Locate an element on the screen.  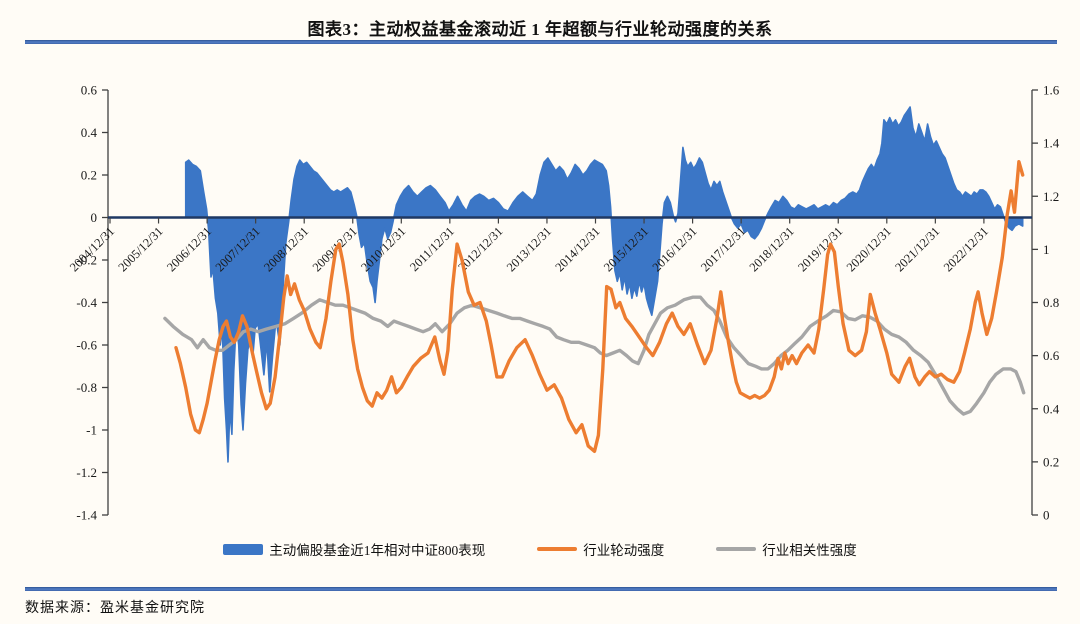
svg-text: 1.4 is located at coordinates (1051, 143).